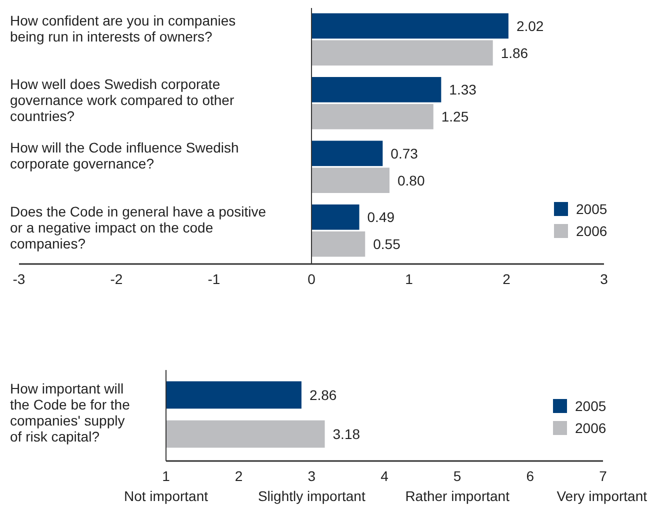 Image resolution: width=649 pixels, height=506 pixels. I want to click on x-tick-label: 5, so click(457, 476).